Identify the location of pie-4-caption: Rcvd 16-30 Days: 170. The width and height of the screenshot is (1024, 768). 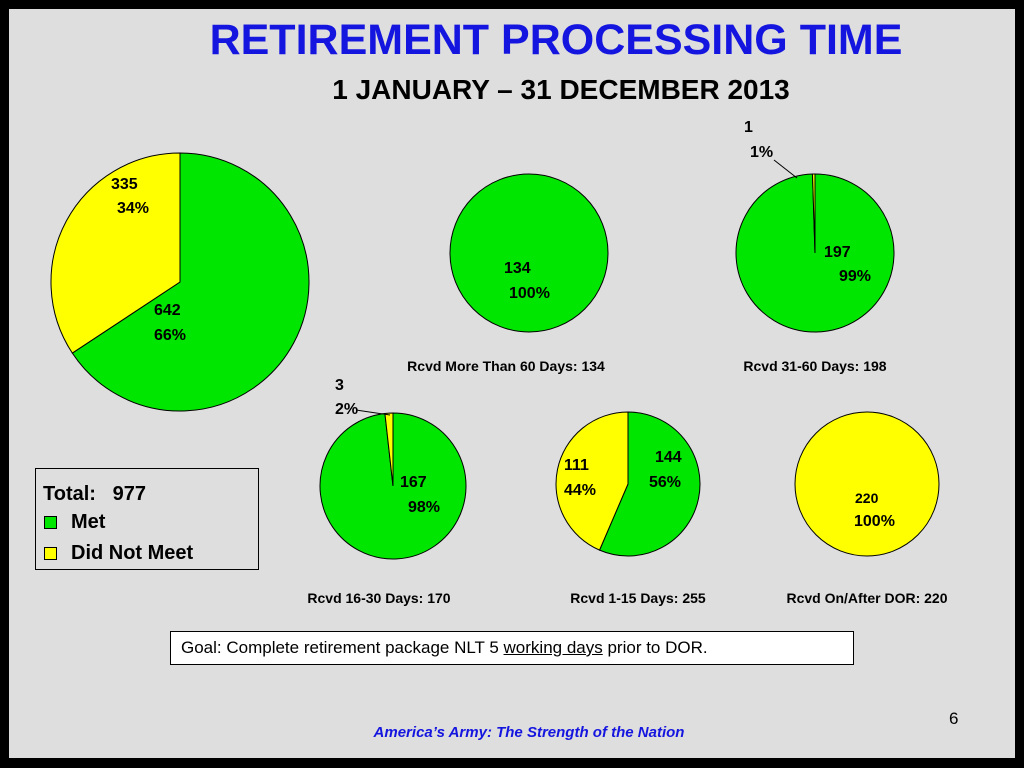
(378, 598).